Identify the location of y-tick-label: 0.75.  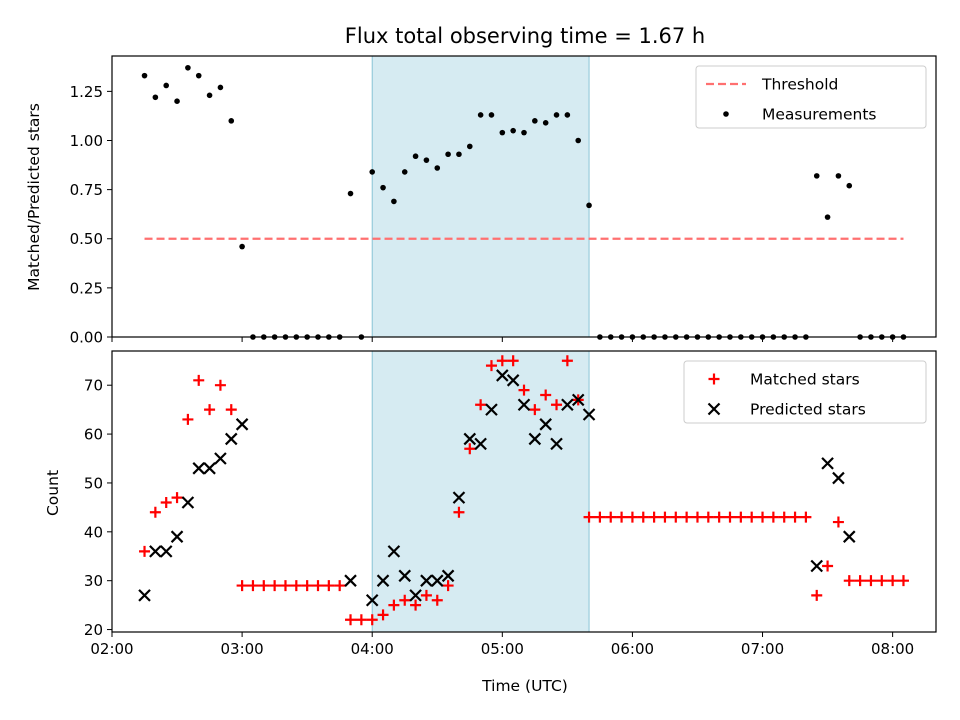
(86, 190).